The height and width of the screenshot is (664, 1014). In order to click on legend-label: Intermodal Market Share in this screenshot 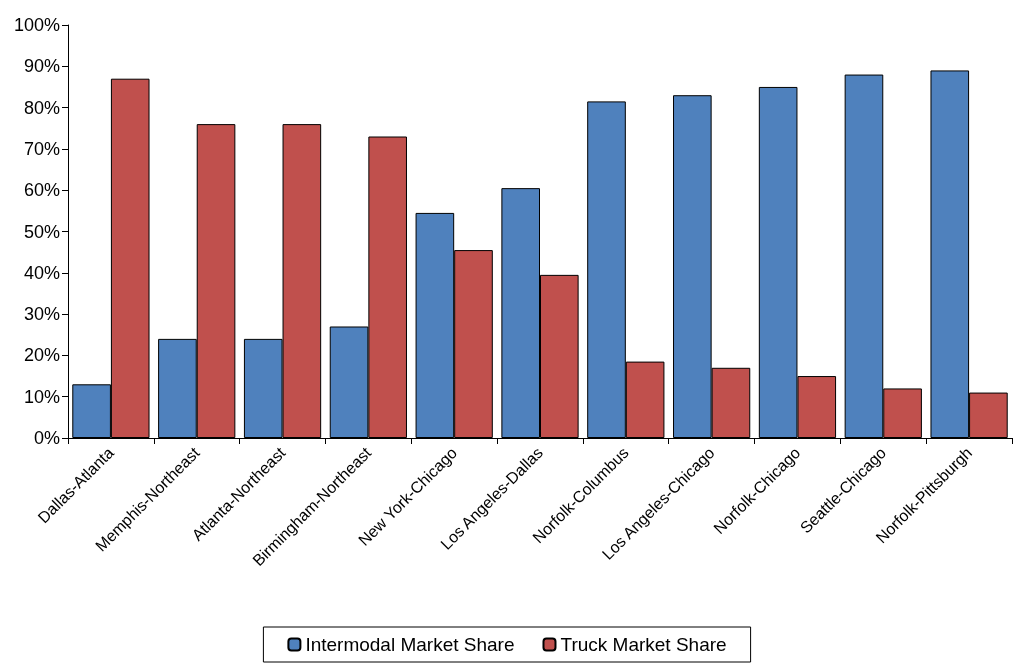, I will do `click(410, 644)`.